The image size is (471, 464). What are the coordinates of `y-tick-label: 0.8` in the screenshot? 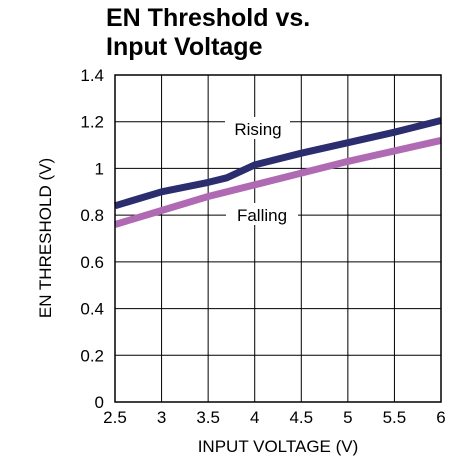 It's located at (92, 215).